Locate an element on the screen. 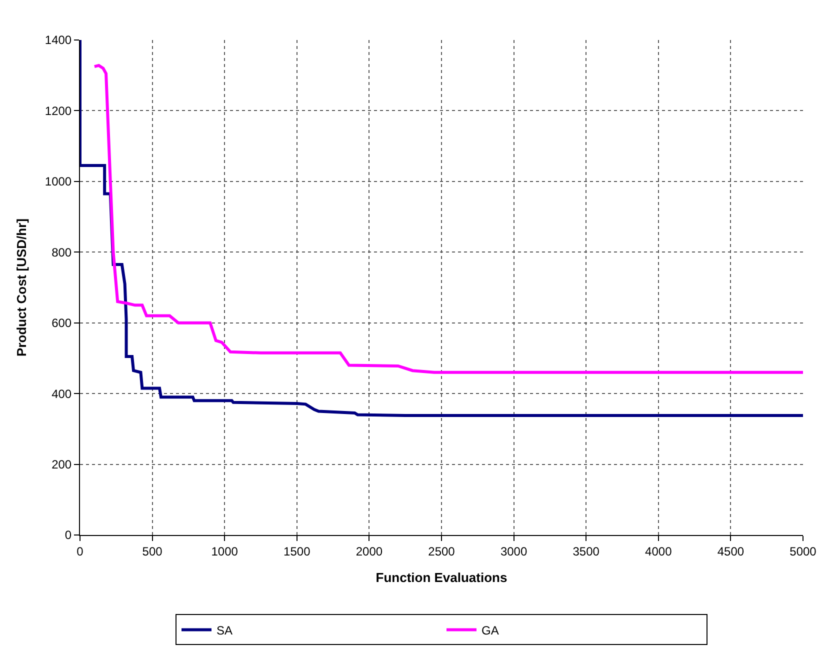 This screenshot has width=829, height=657. y-axis-title: Product Cost [USD/hr] is located at coordinates (21, 287).